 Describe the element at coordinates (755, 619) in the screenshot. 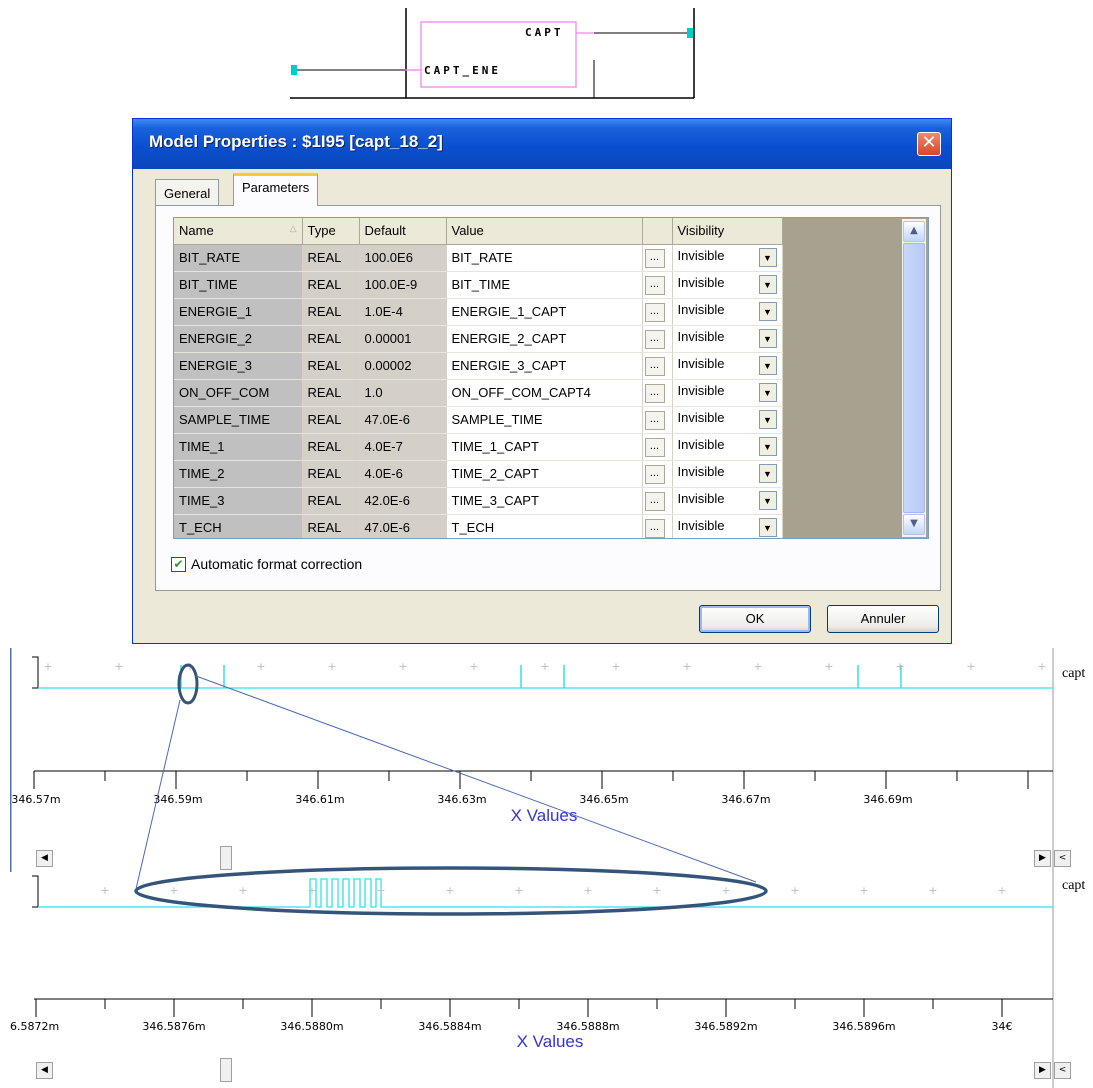

I see `ok-button: OK` at that location.